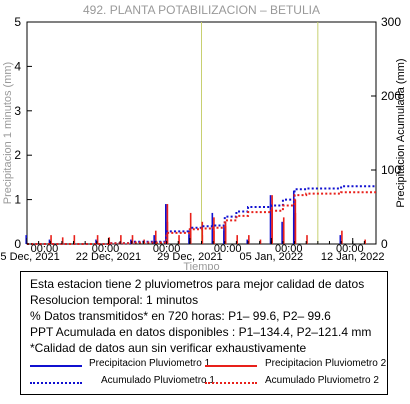 The image size is (410, 404). Describe the element at coordinates (231, 366) in the screenshot. I see `legend-swatch-p2-rain` at that location.